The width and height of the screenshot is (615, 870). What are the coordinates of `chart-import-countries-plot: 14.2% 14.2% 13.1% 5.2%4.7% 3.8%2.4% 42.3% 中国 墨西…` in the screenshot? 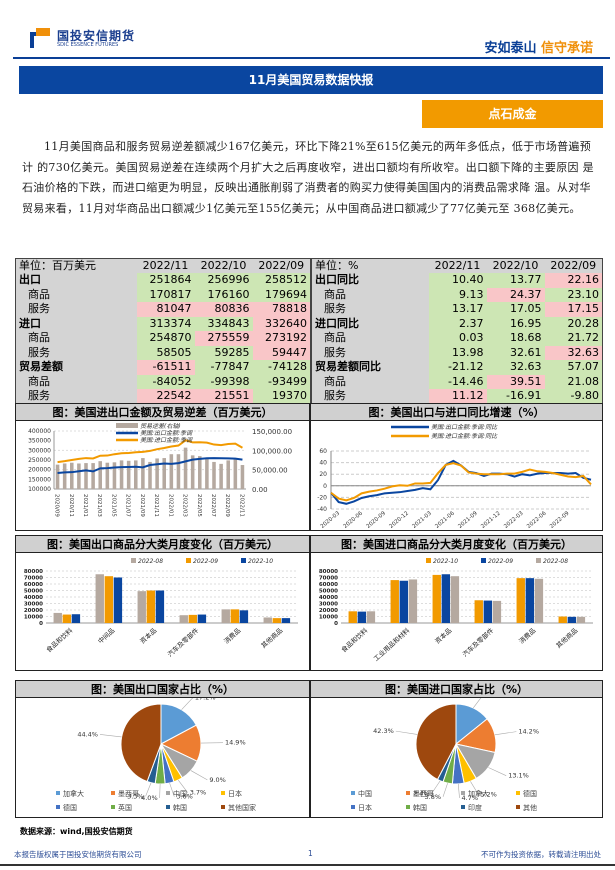 It's located at (445, 751).